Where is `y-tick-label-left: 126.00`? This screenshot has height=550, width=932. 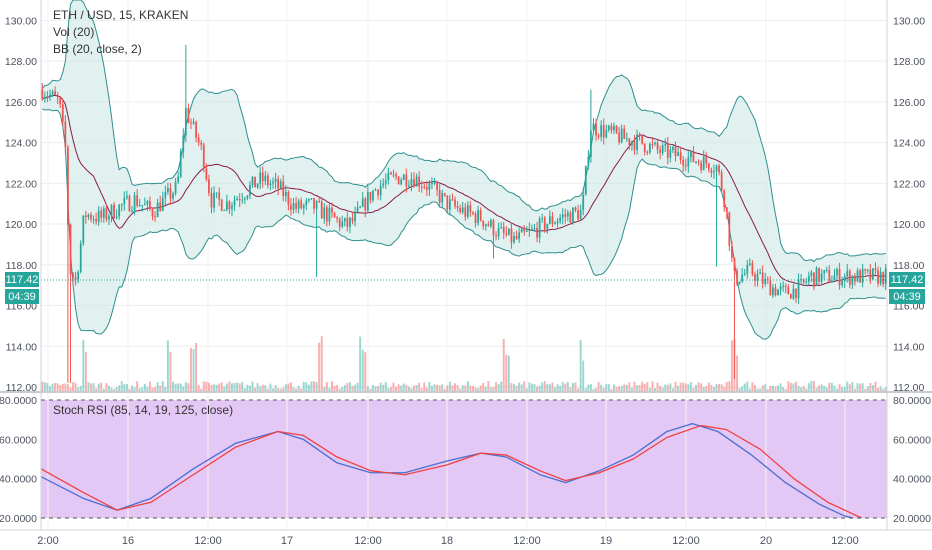 y-tick-label-left: 126.00 is located at coordinates (21, 103).